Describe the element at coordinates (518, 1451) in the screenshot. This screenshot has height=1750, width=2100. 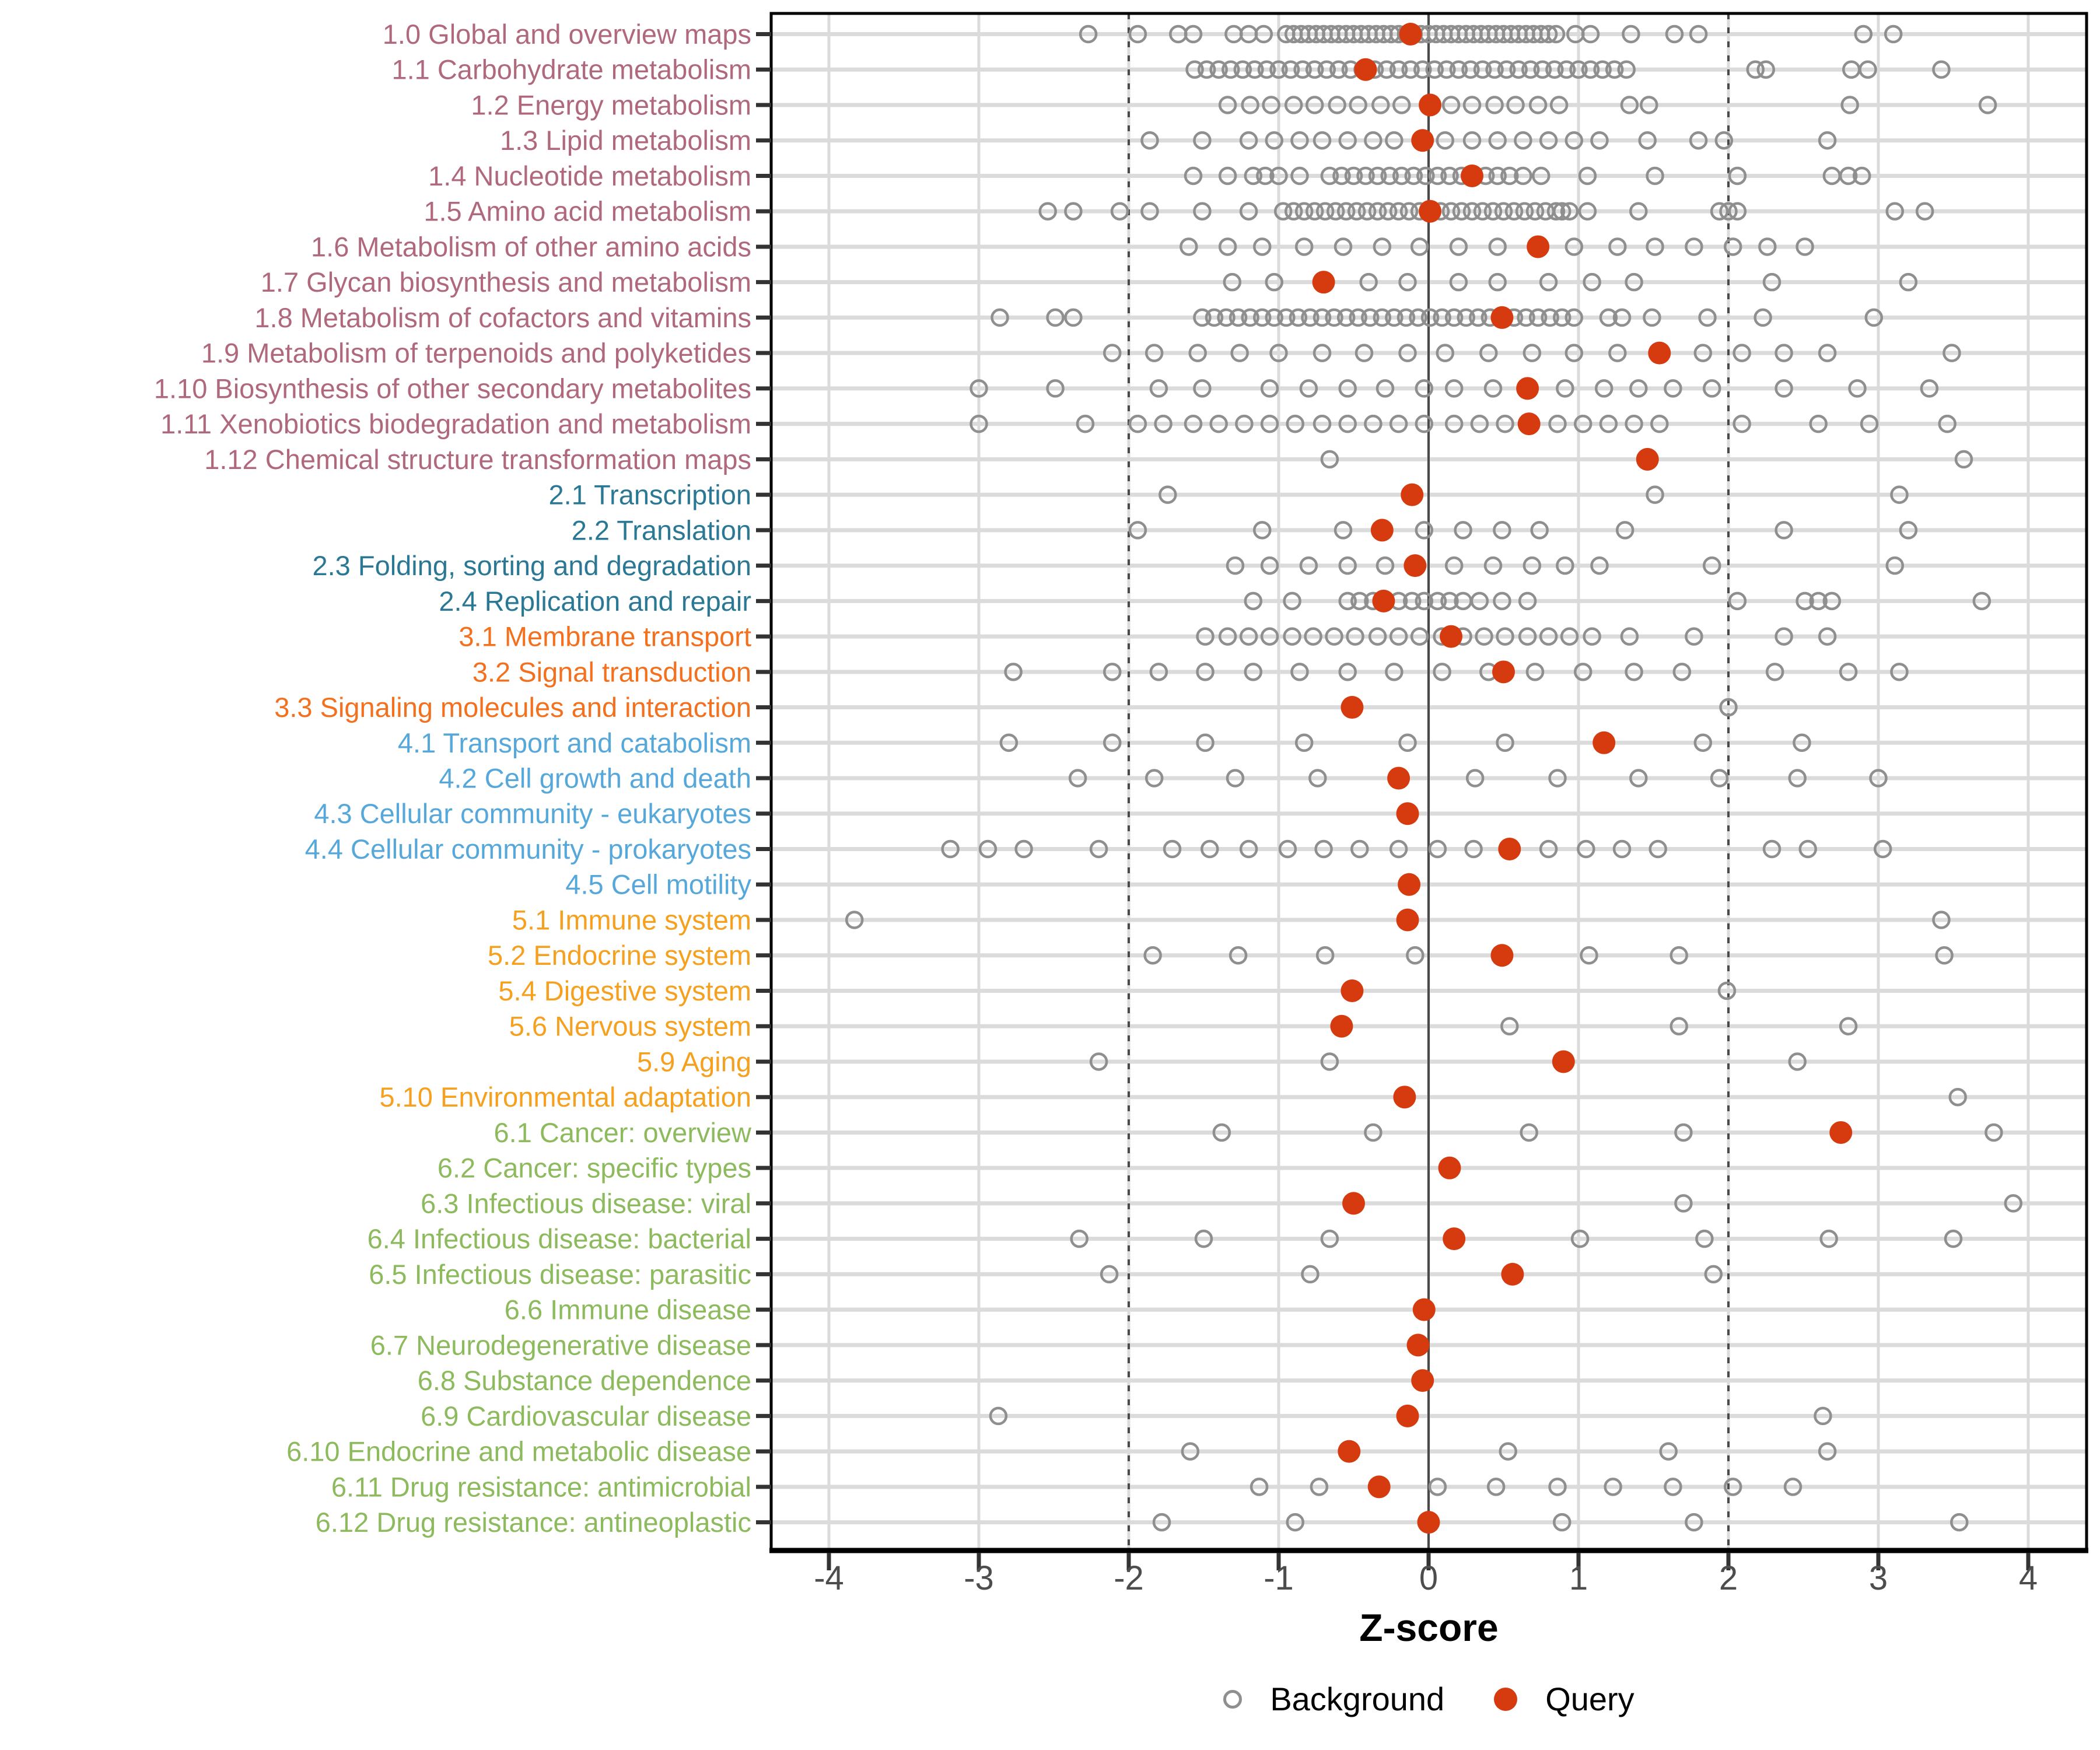
I see `y-axis-label: 6.10 Endocrine and metabolic disease` at that location.